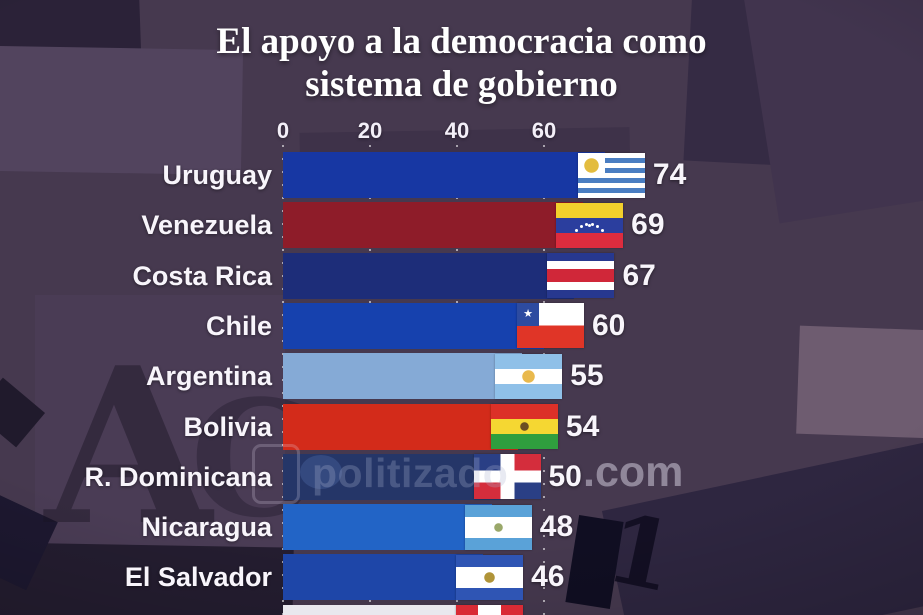 Image resolution: width=923 pixels, height=615 pixels. I want to click on flag-nicaragua-icon, so click(498, 527).